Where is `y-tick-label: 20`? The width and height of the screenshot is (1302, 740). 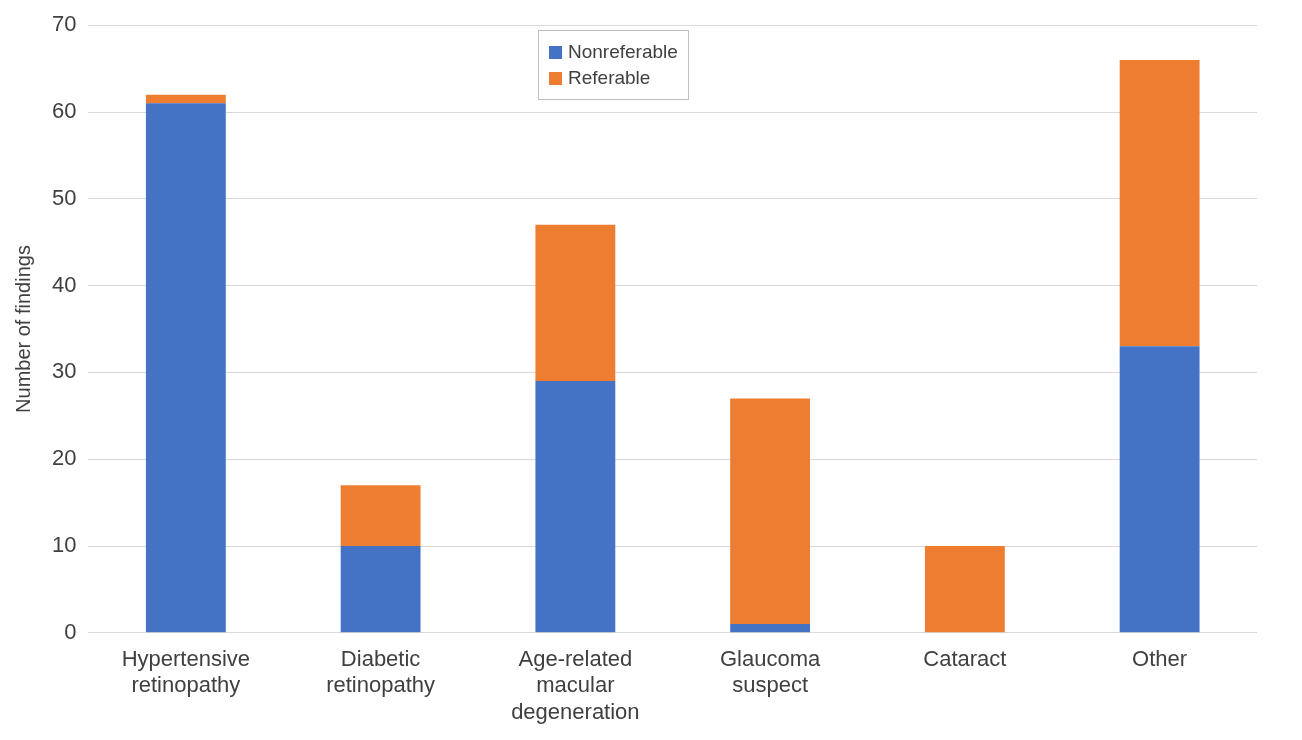
y-tick-label: 20 is located at coordinates (64, 458).